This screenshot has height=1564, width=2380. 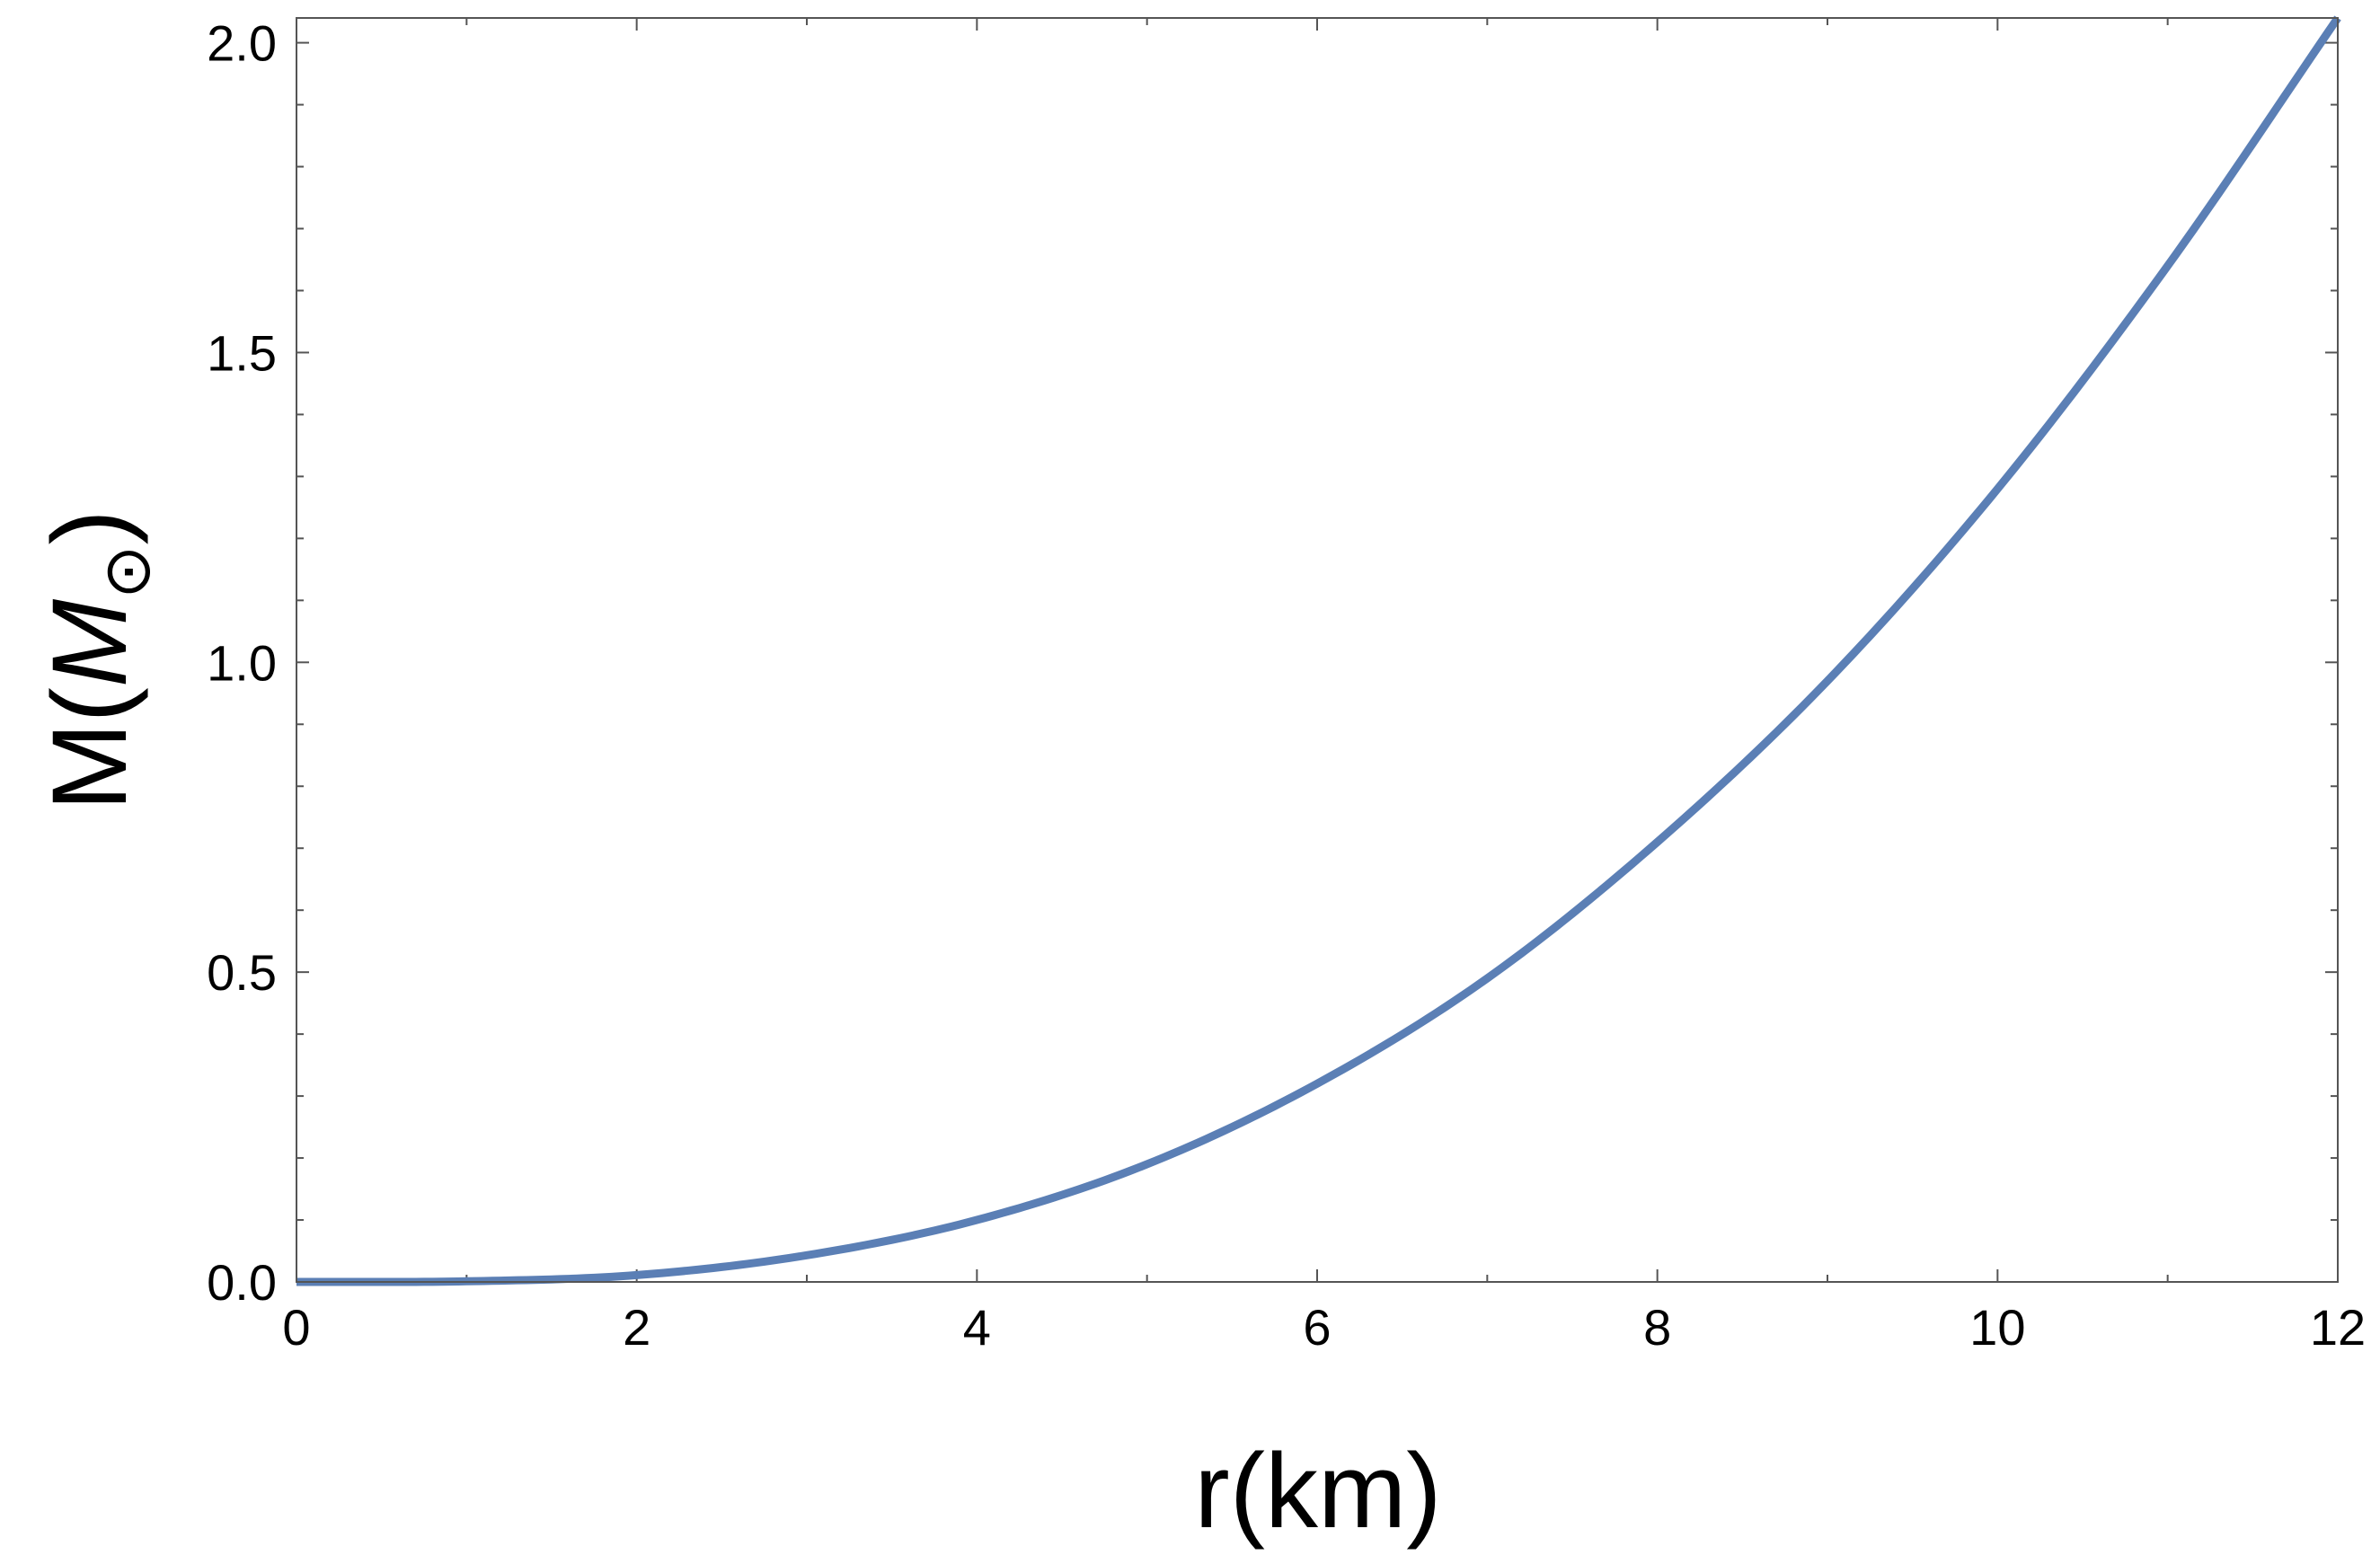 I want to click on y-axis-title-suffix: ), so click(x=90, y=526).